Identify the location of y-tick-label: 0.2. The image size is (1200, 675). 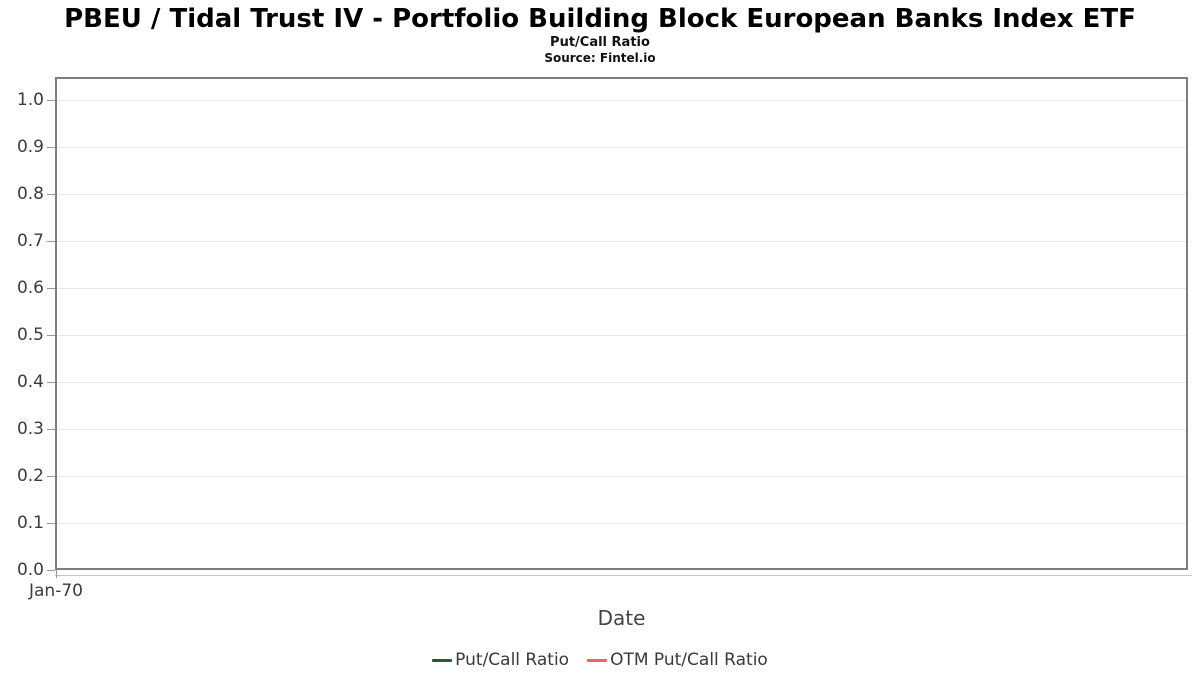
(30, 476).